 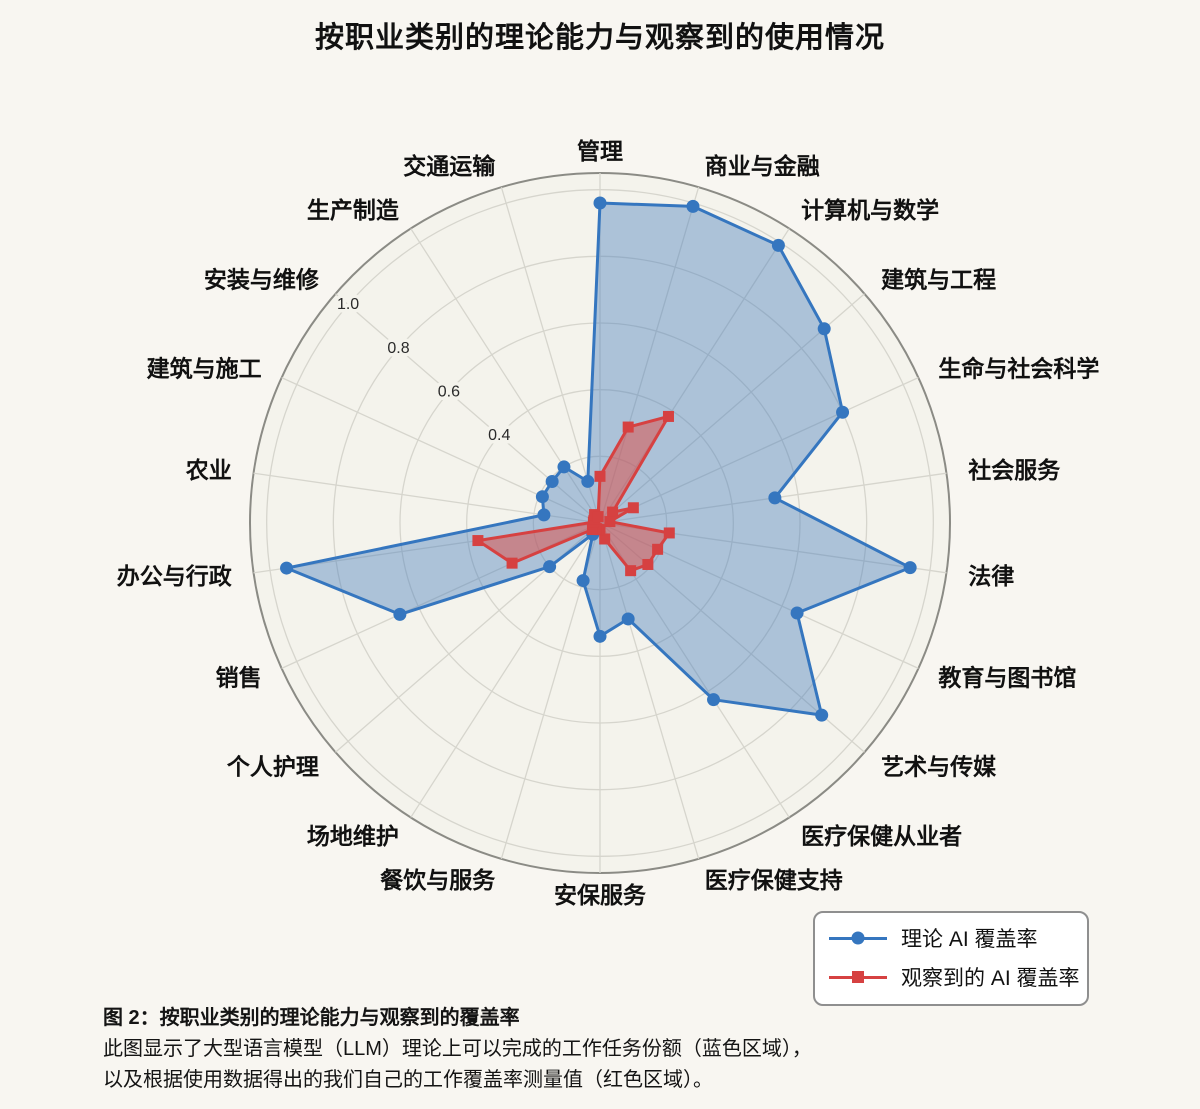 I want to click on category-label: 建筑与施工, so click(x=204, y=368).